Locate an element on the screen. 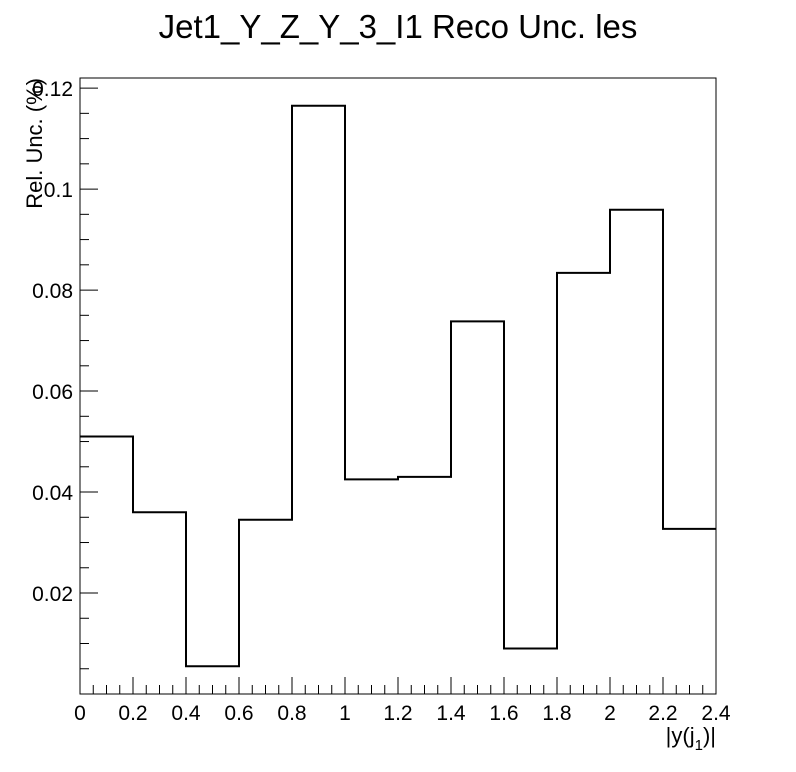 This screenshot has height=772, width=796. chart-title: Jet1_Y_Z_Y_3_I1 Reco Unc. les is located at coordinates (398, 26).